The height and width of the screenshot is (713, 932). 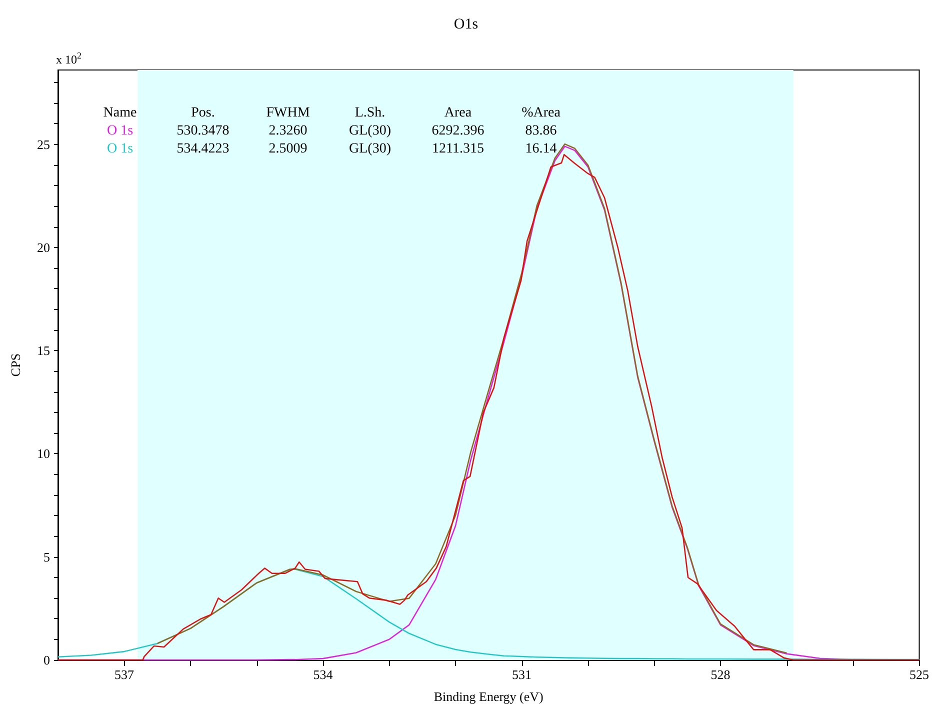 I want to click on y-tick-label: 20, so click(x=43, y=247).